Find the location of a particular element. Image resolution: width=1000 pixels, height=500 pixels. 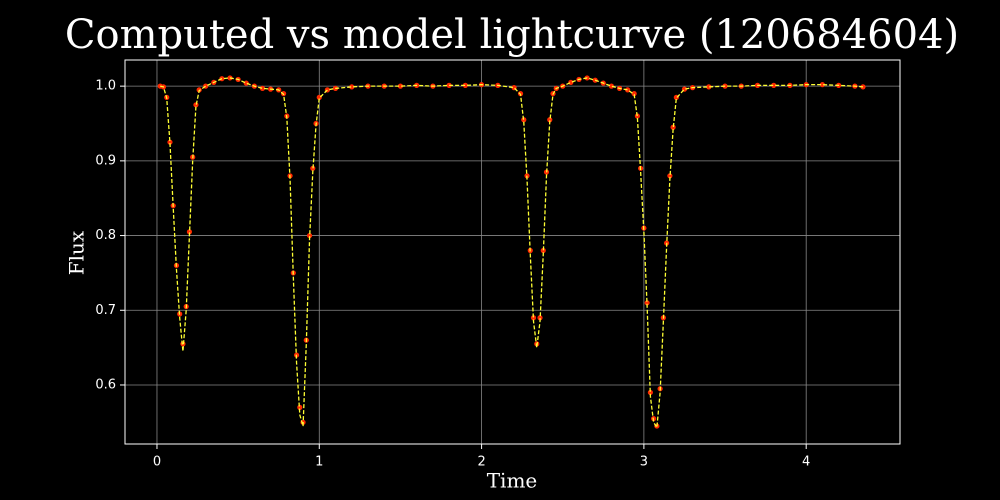

x-tick-label: 1 is located at coordinates (319, 462).